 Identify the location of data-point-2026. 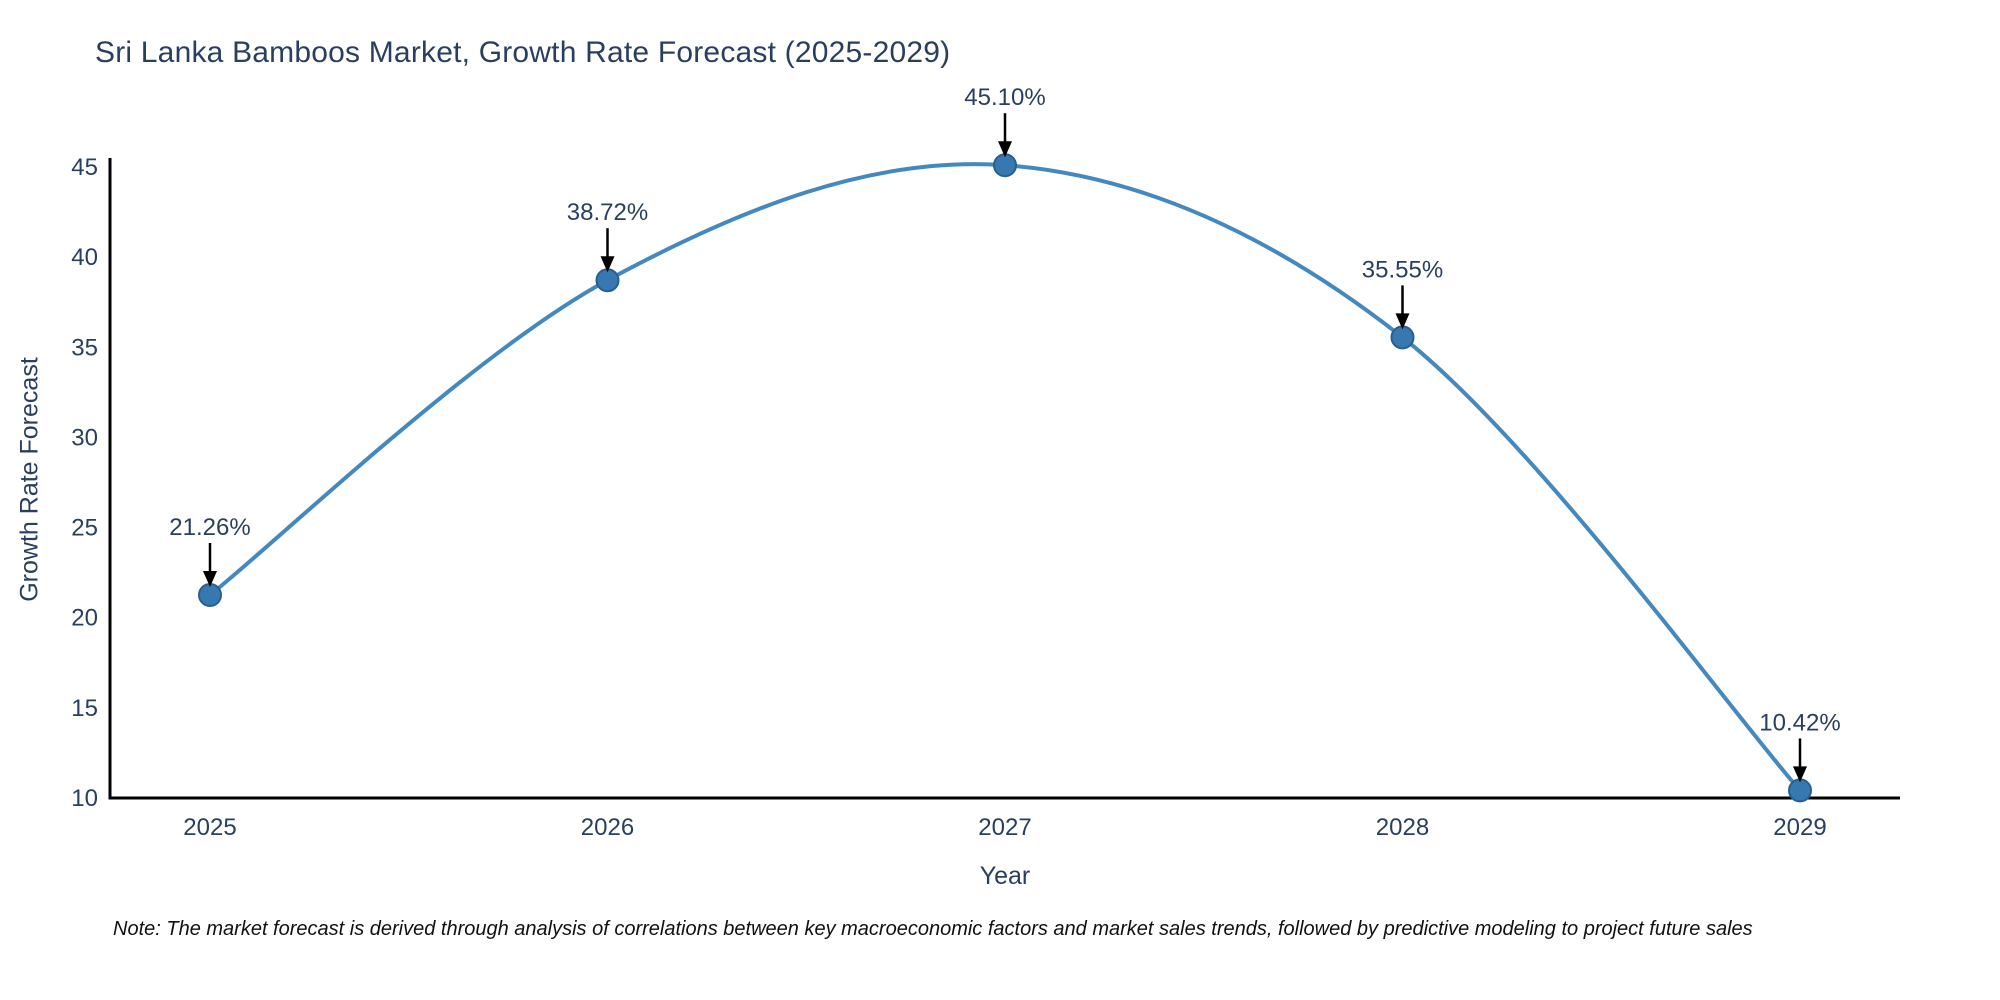
(607, 280).